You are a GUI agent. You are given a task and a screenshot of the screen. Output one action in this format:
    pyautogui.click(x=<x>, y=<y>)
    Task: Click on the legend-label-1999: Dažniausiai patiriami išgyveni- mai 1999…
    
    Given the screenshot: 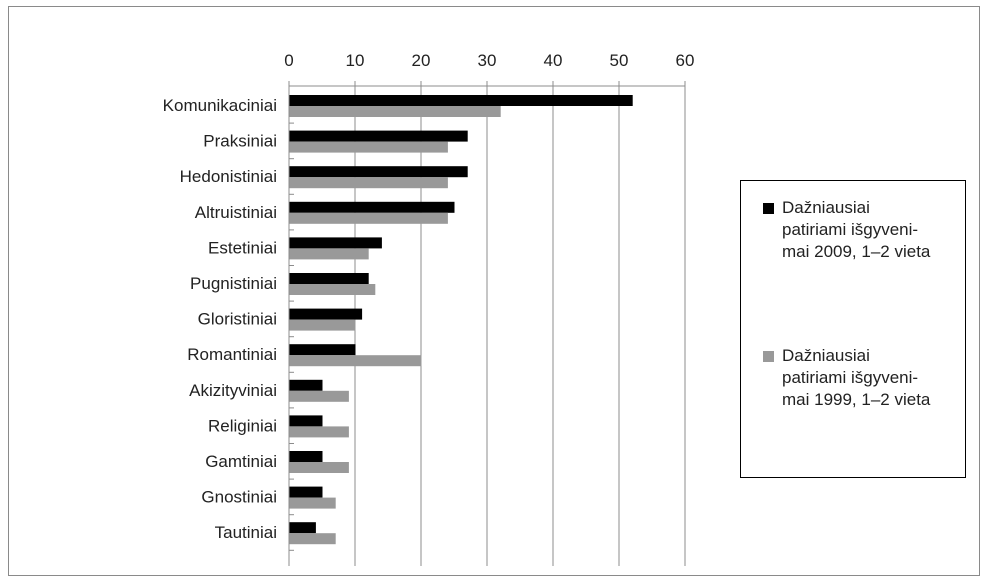 What is the action you would take?
    pyautogui.click(x=872, y=378)
    